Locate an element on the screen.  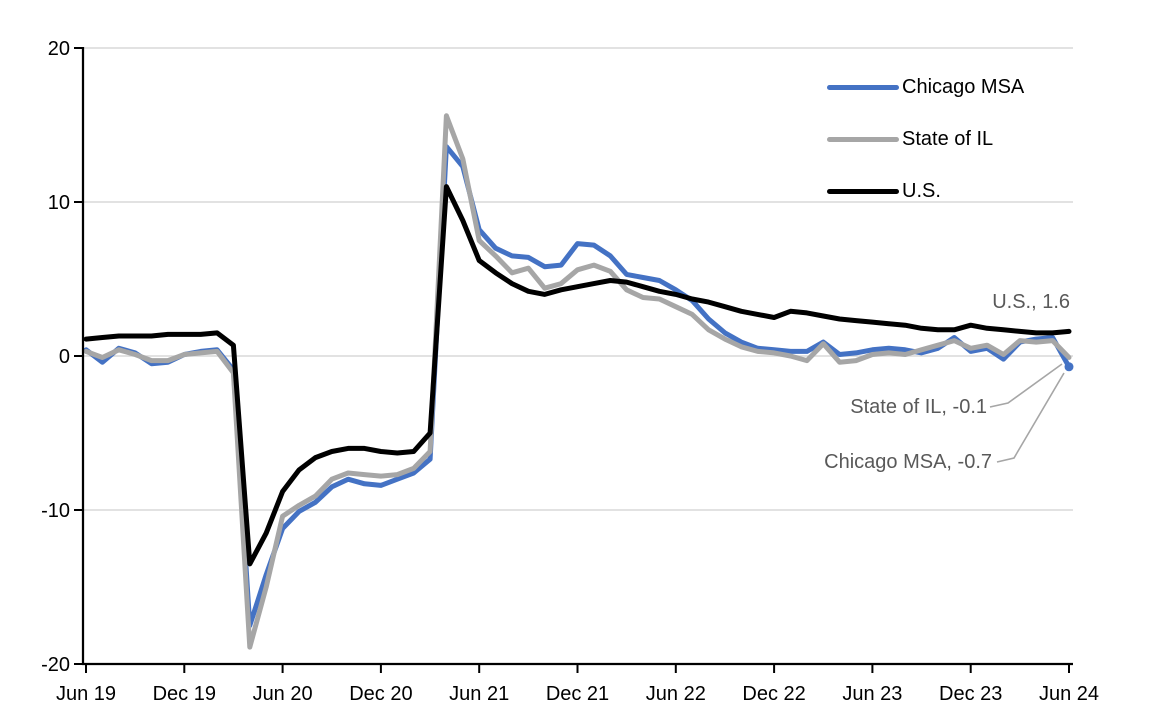
legend-label-us: U.S. is located at coordinates (921, 190).